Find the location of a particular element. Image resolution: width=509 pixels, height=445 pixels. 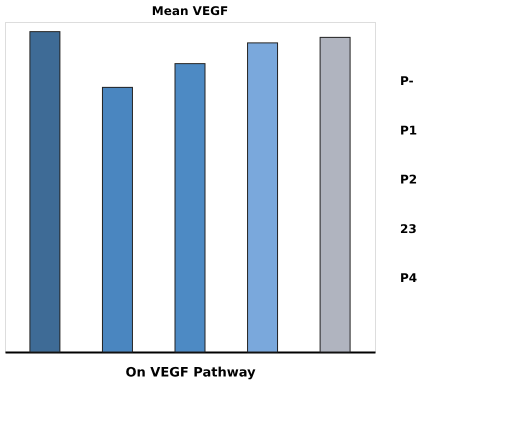

text: P4 is located at coordinates (409, 278).